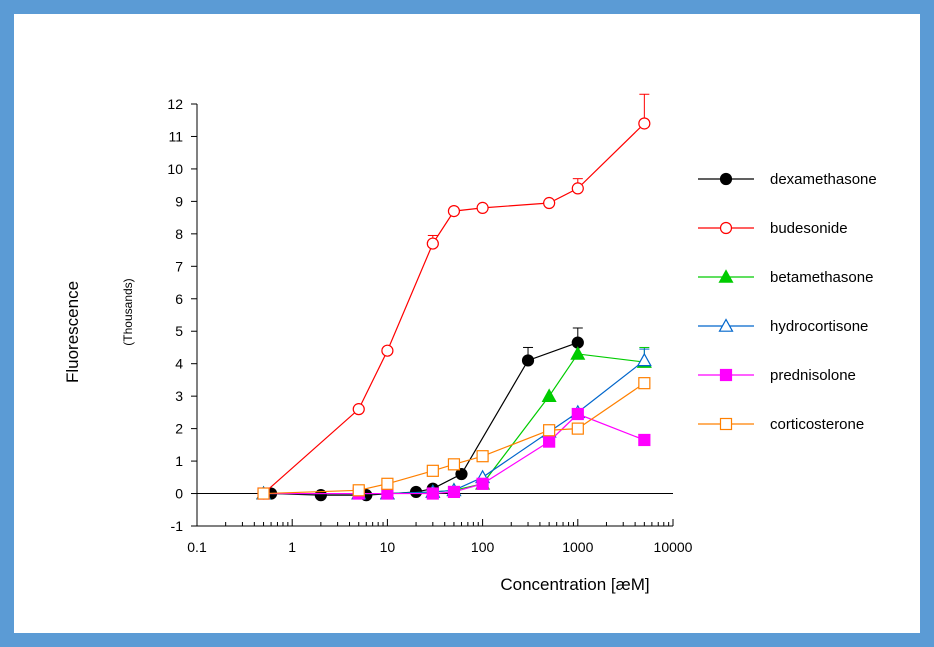 This screenshot has width=934, height=647. Describe the element at coordinates (72, 332) in the screenshot. I see `y-axis-title: Fluorescence` at that location.